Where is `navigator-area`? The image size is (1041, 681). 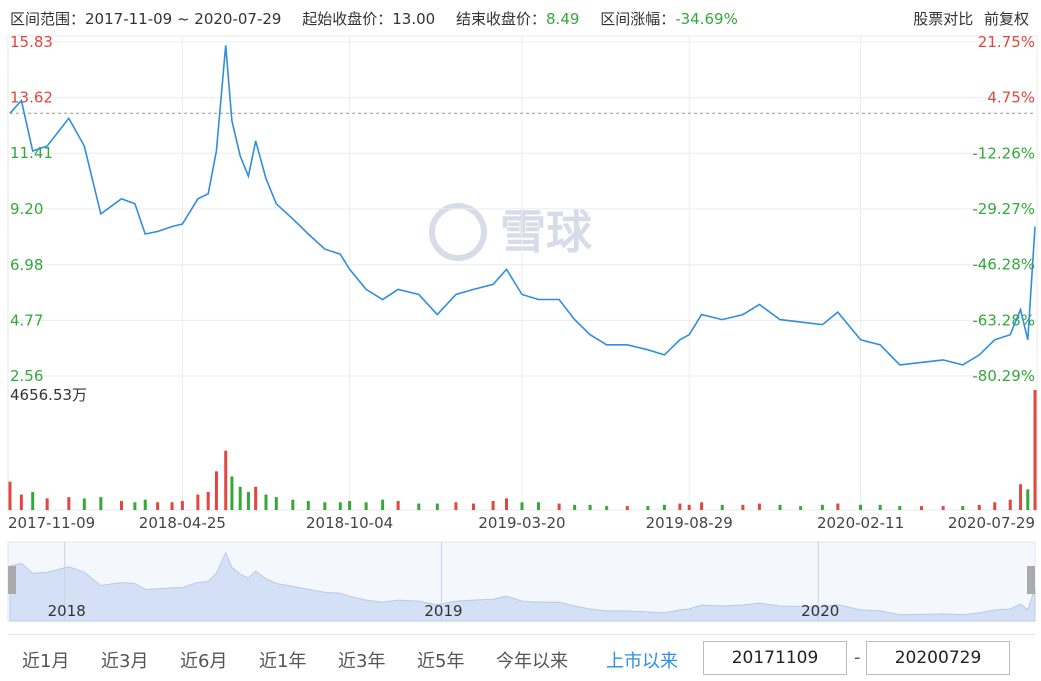 navigator-area is located at coordinates (522, 586).